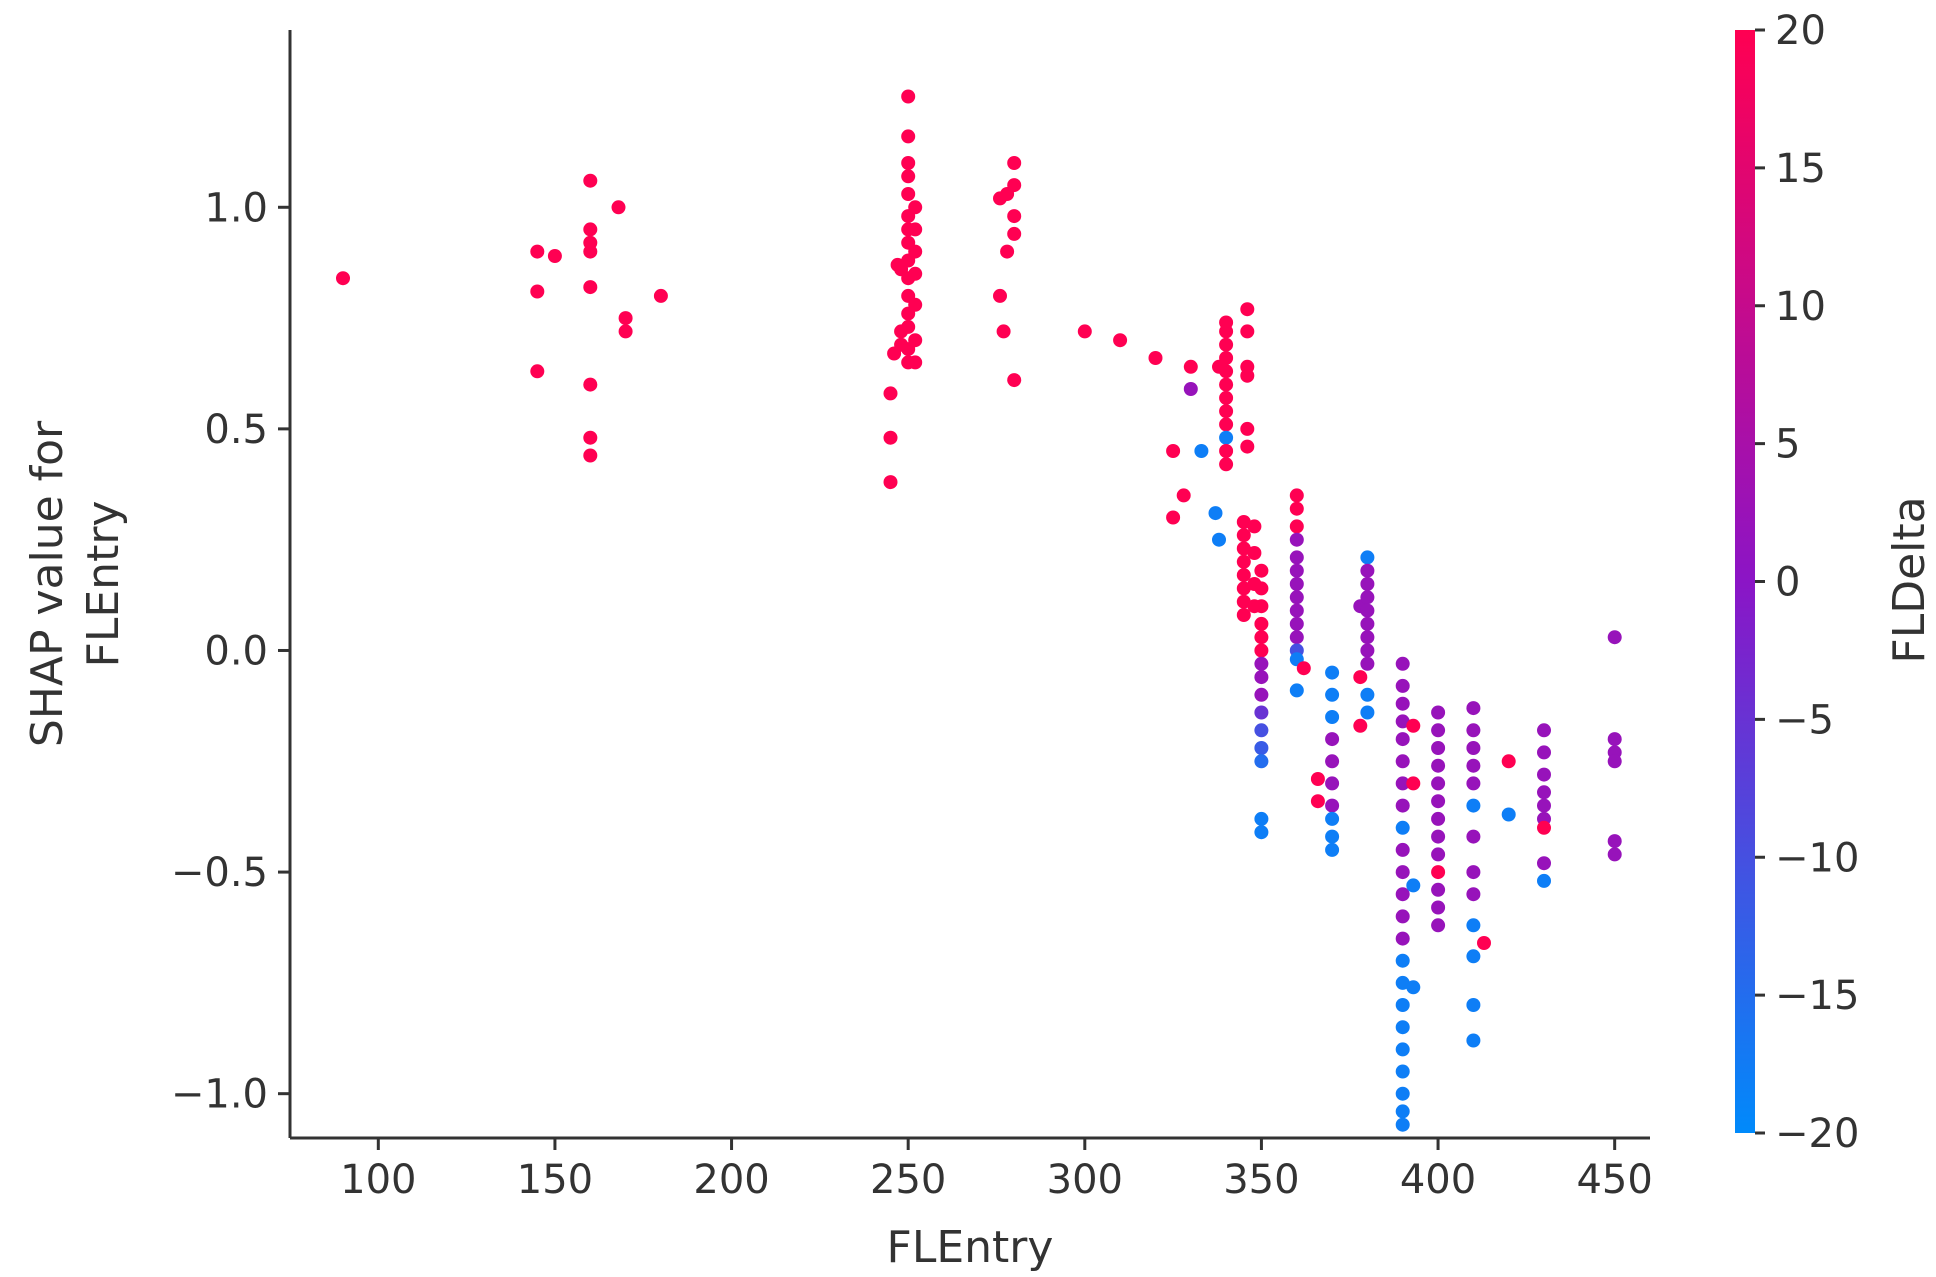 This screenshot has height=1277, width=1936. What do you see at coordinates (1438, 1180) in the screenshot?
I see `x-tick-label: 400` at bounding box center [1438, 1180].